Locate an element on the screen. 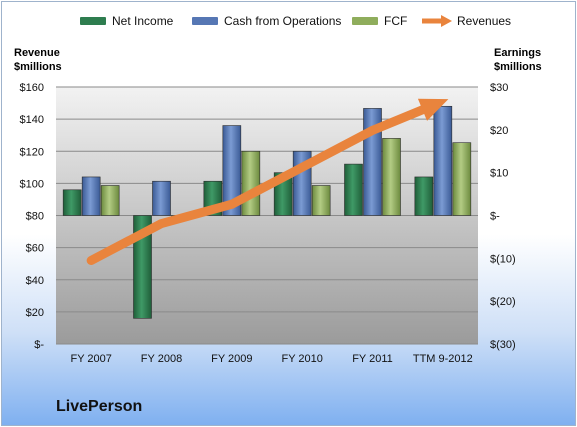  left-tick-label: $80 is located at coordinates (35, 217).